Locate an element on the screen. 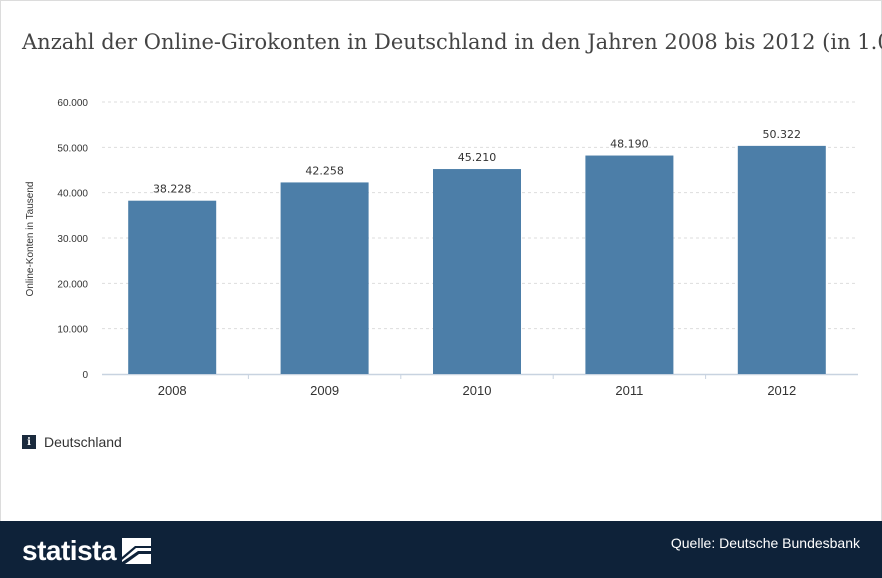 The image size is (882, 578). x-tick-label-2010: 2010 is located at coordinates (477, 390).